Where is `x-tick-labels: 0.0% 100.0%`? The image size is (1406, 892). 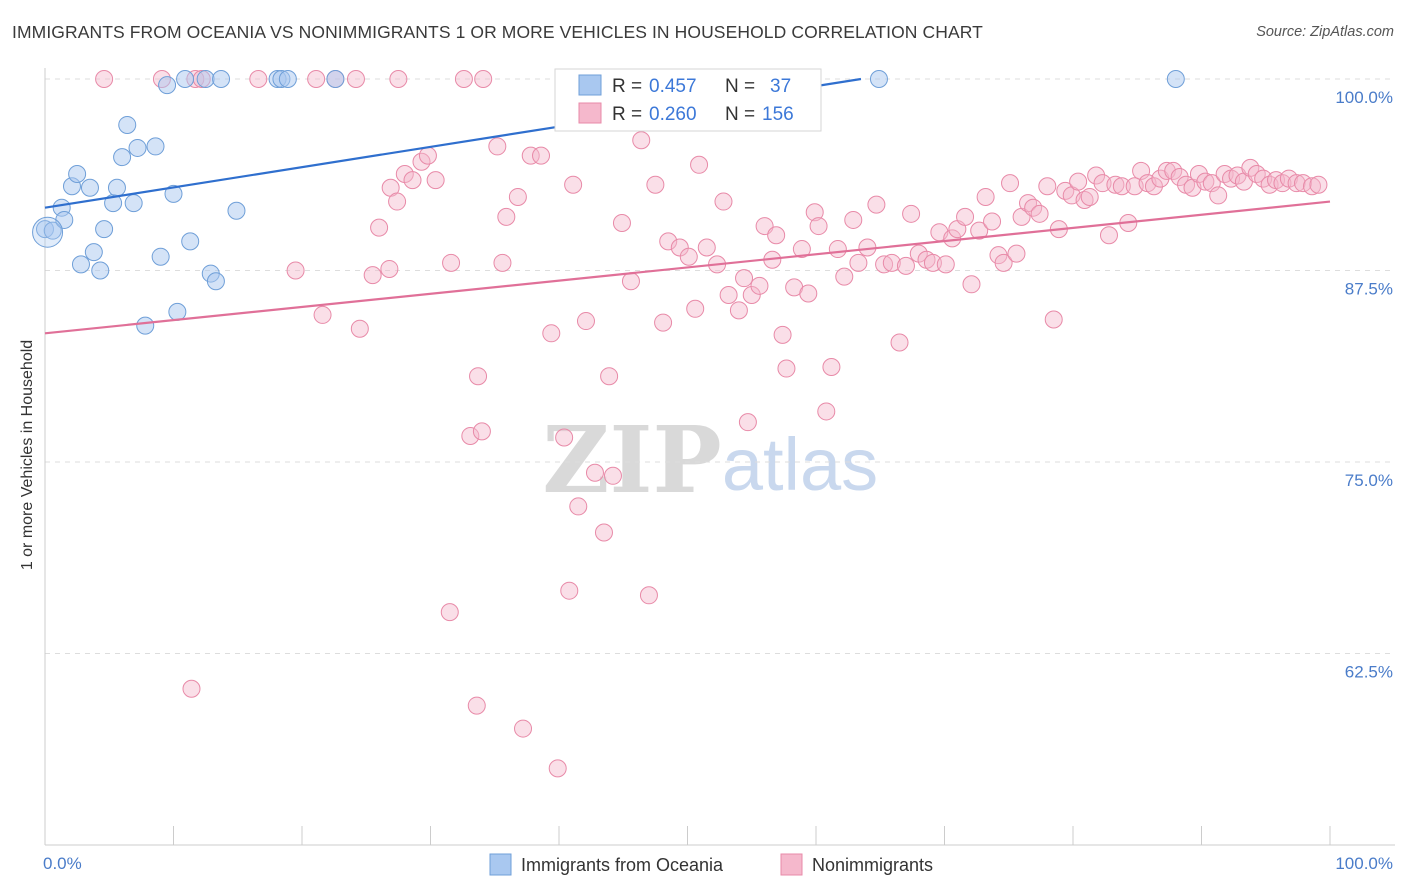
x-tick-labels: 0.0% 100.0% is located at coordinates (718, 863).